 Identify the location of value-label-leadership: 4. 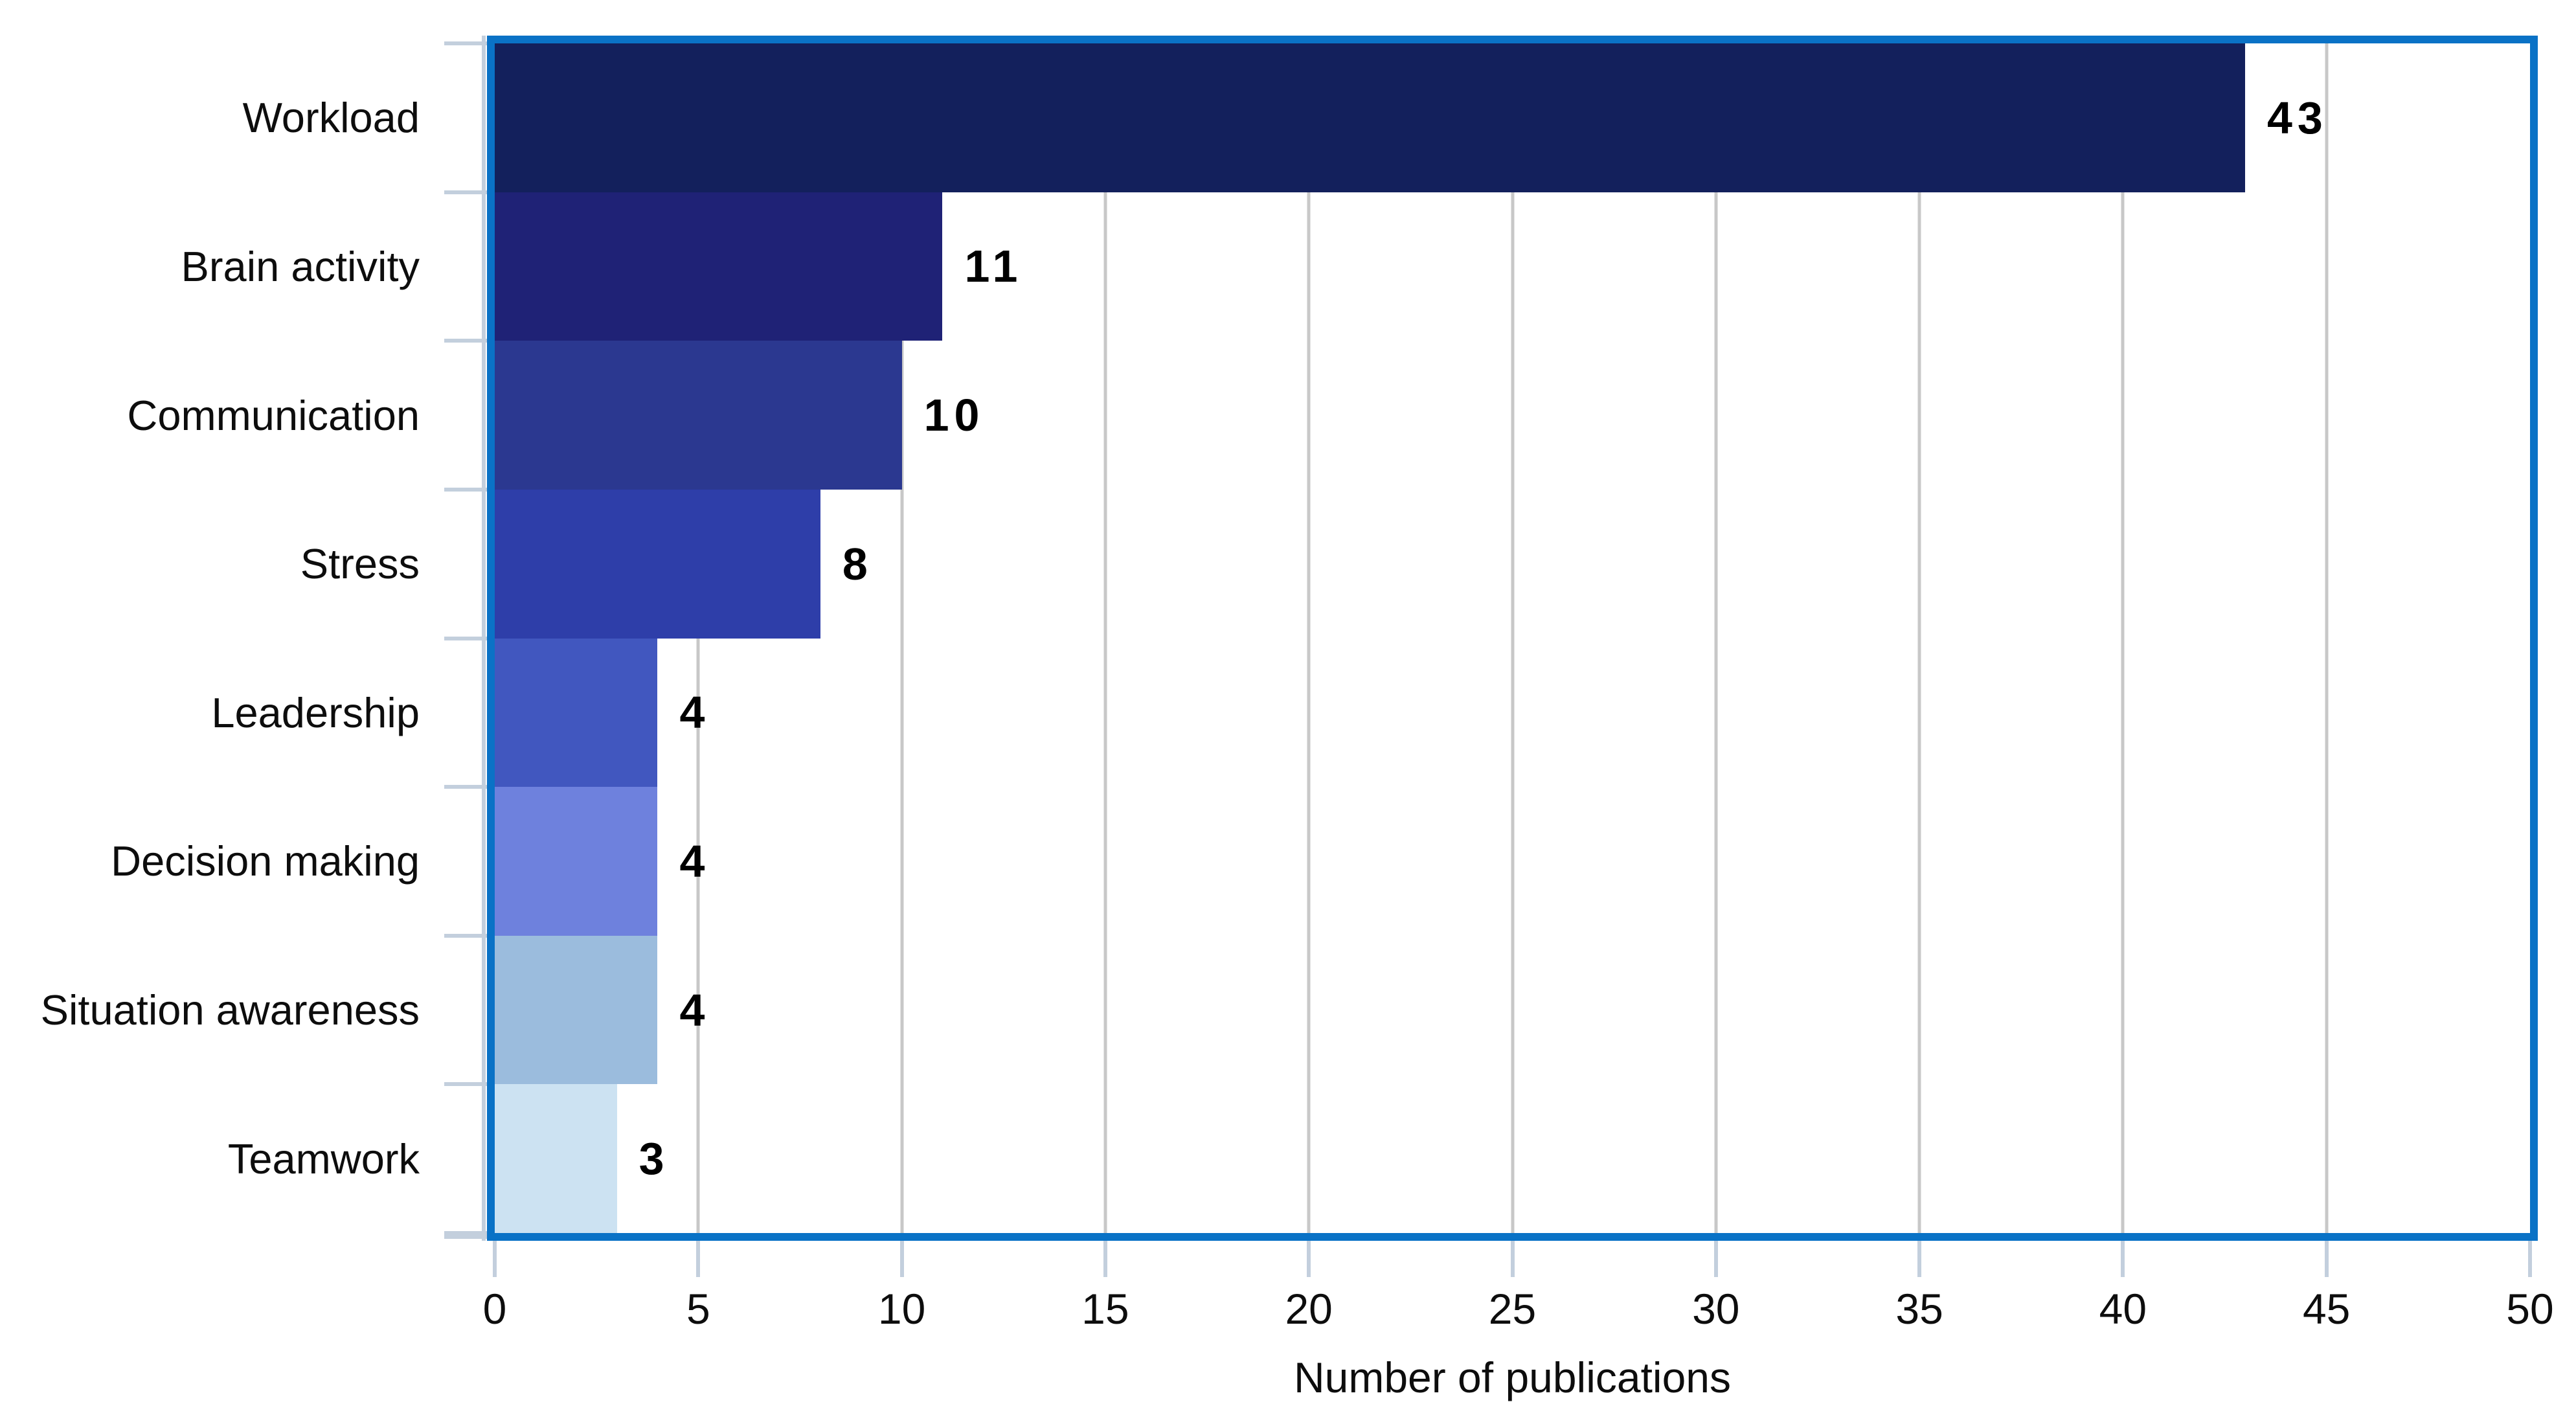
(694, 712).